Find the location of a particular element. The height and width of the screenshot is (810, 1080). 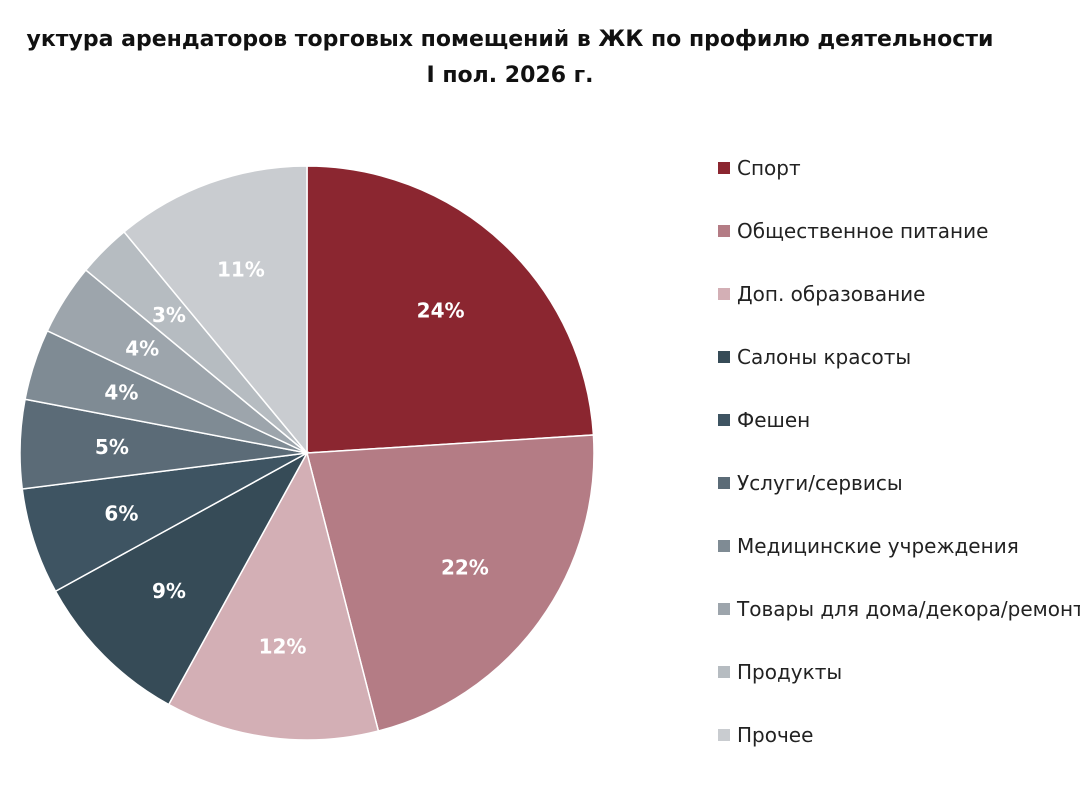

legend-item-8: Продукты is located at coordinates (898, 685).